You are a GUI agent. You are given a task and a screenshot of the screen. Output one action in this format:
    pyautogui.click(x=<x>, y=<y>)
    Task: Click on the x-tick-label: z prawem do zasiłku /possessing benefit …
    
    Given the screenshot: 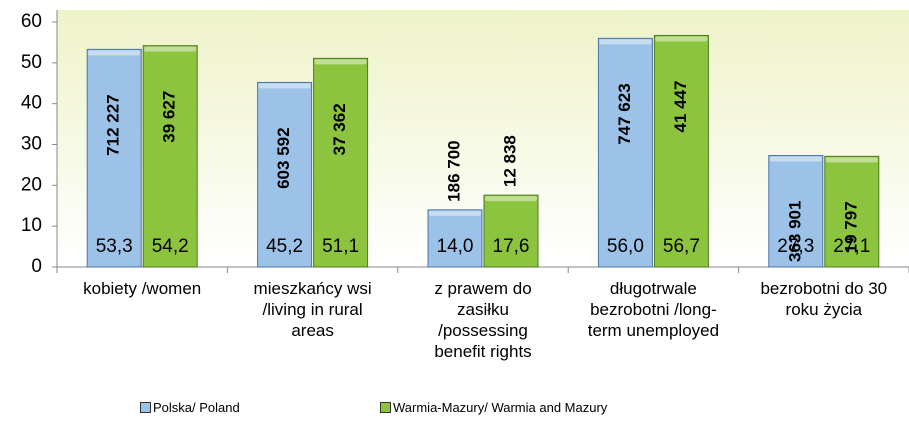 What is the action you would take?
    pyautogui.click(x=483, y=320)
    